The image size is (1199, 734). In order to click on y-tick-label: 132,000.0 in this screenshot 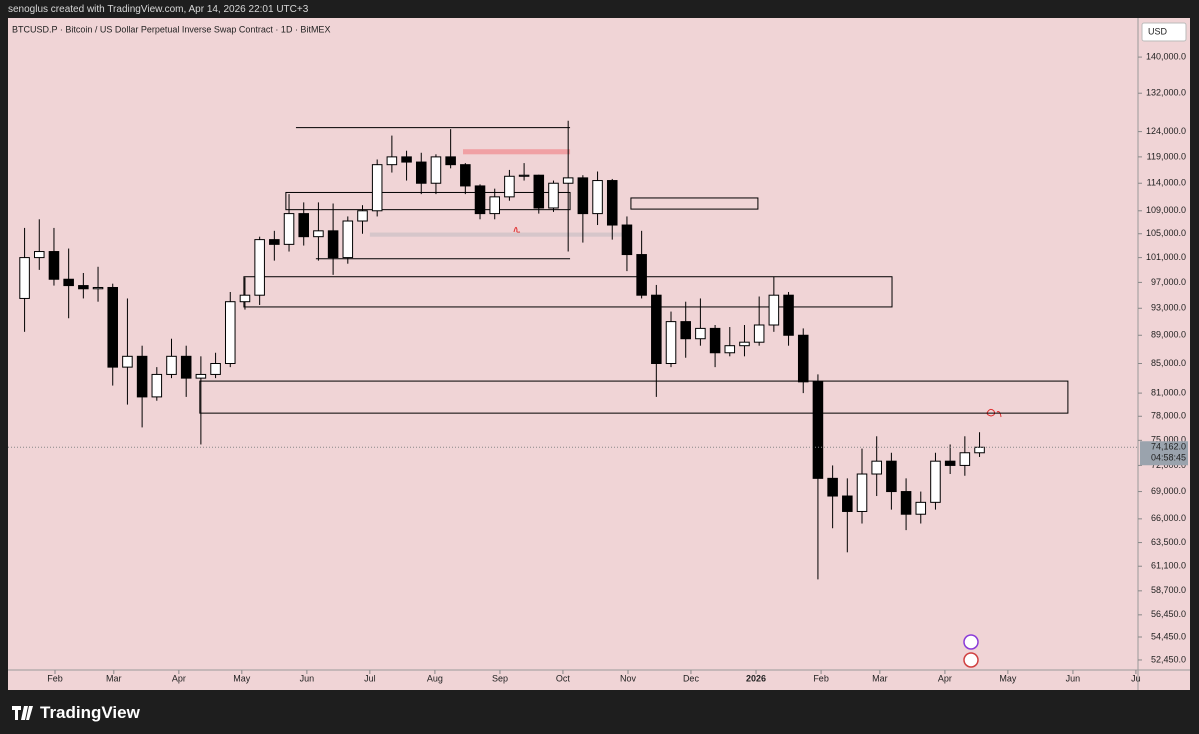, I will do `click(1166, 93)`.